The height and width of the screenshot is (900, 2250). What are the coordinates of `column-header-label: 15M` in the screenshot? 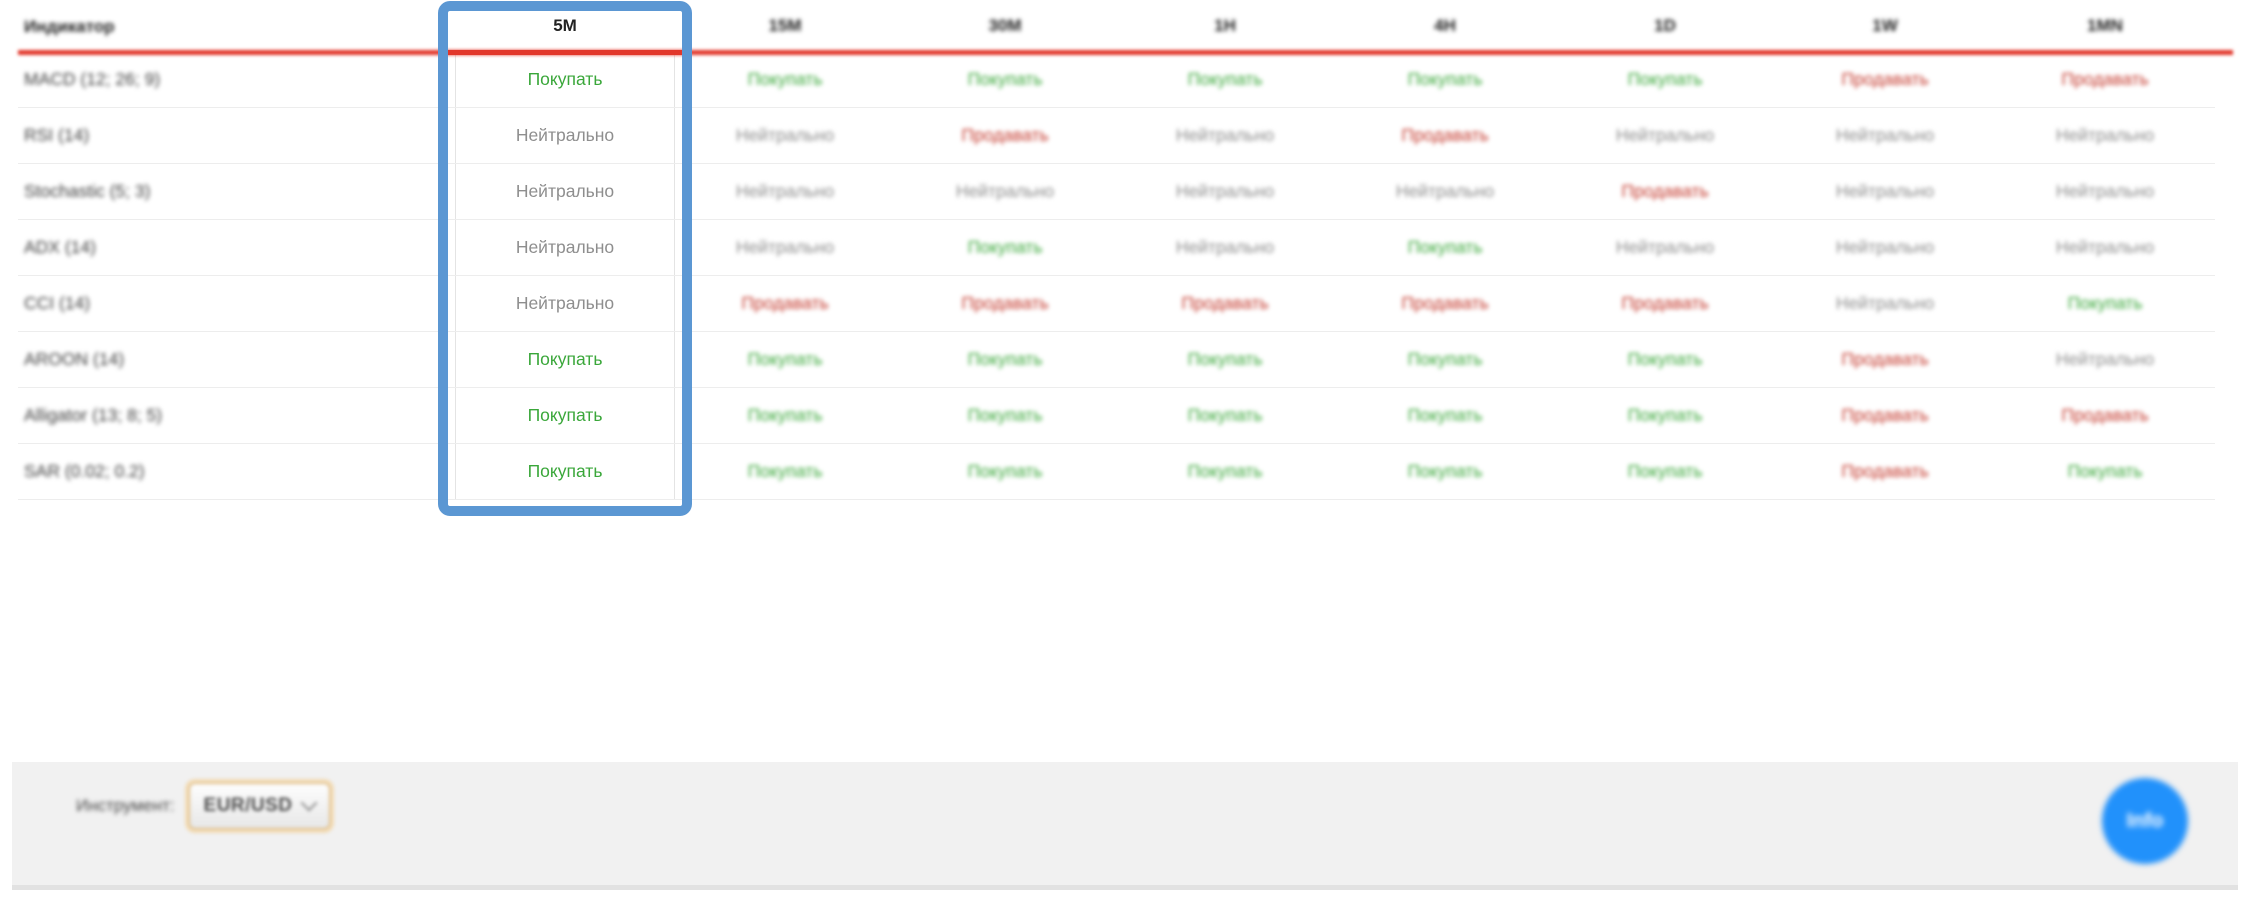 It's located at (785, 25).